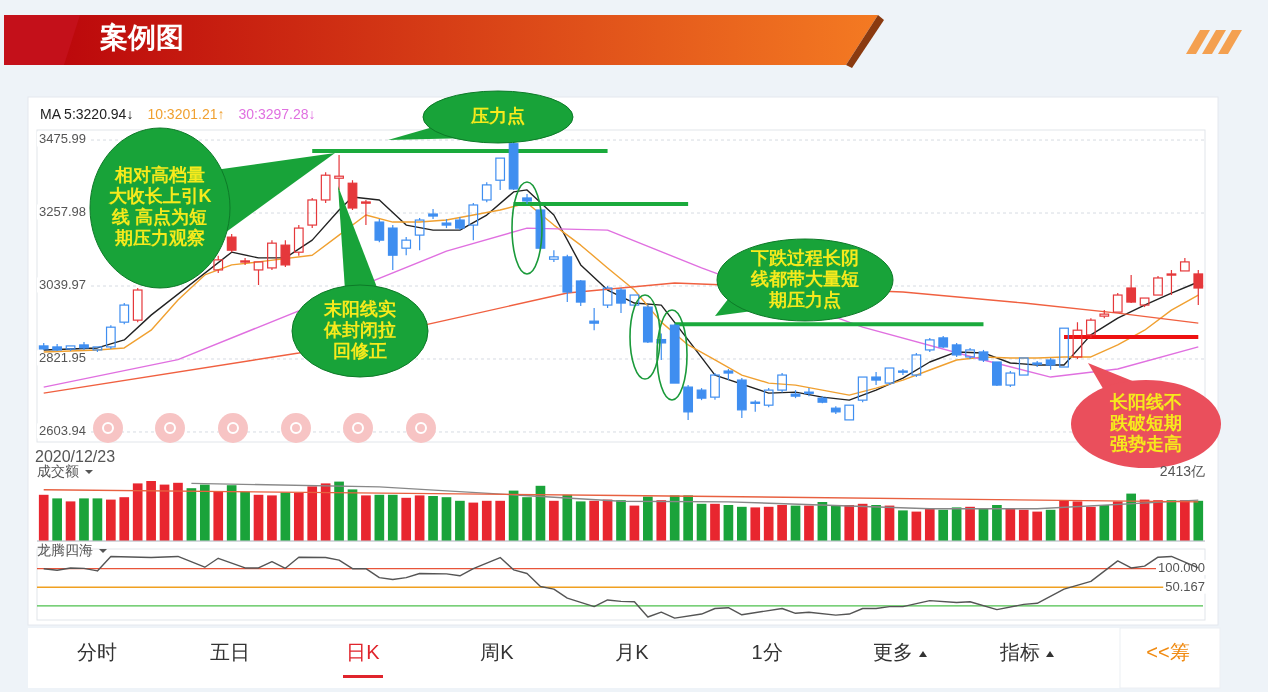 The image size is (1268, 692). Describe the element at coordinates (230, 652) in the screenshot. I see `text: 五日` at that location.